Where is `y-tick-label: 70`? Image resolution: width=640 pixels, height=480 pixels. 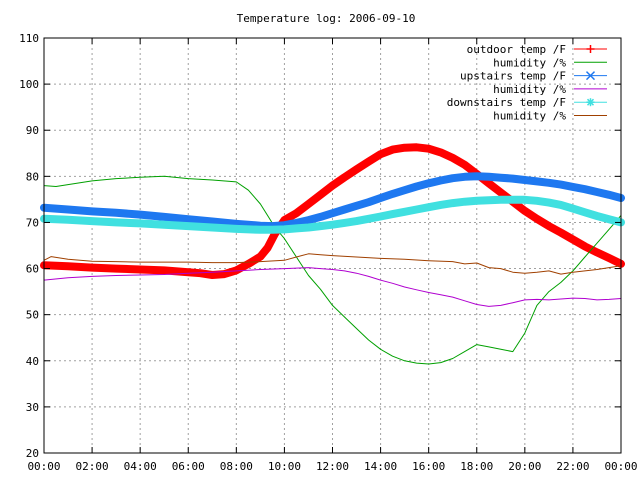 y-tick-label: 70 is located at coordinates (32, 222).